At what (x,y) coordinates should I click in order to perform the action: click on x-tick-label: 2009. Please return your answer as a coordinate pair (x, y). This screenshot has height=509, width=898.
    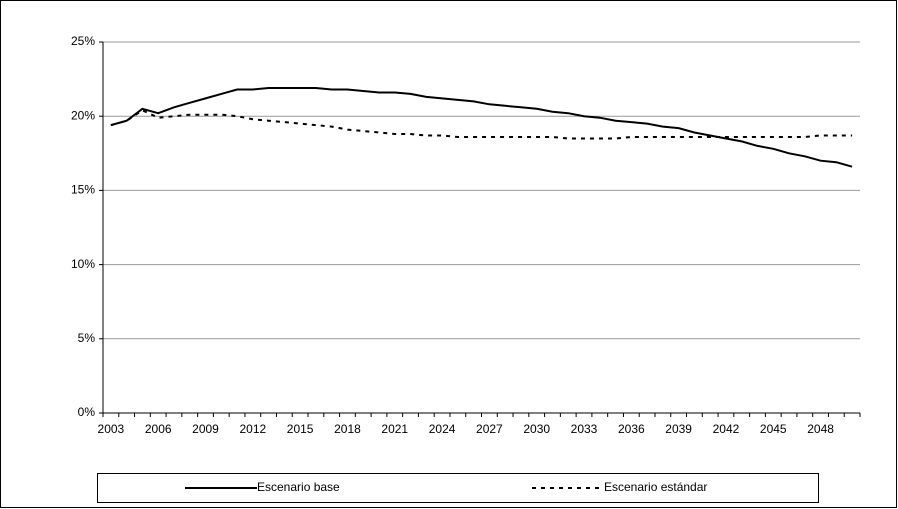
    Looking at the image, I should click on (205, 429).